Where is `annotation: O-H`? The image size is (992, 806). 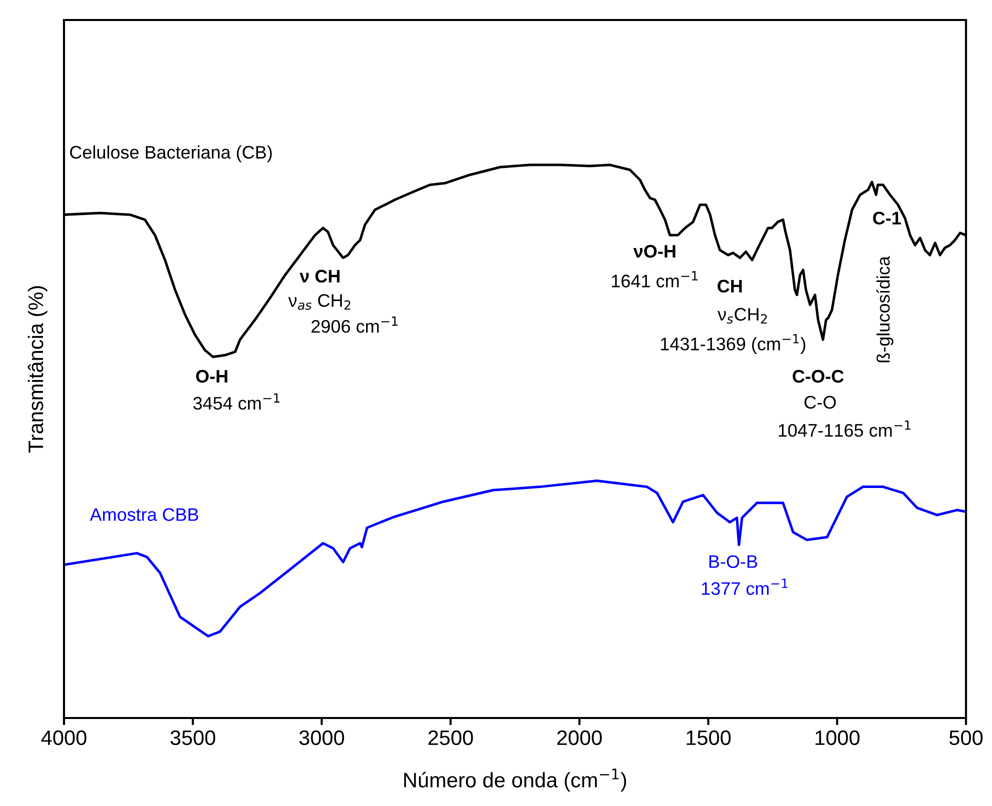 annotation: O-H is located at coordinates (212, 376).